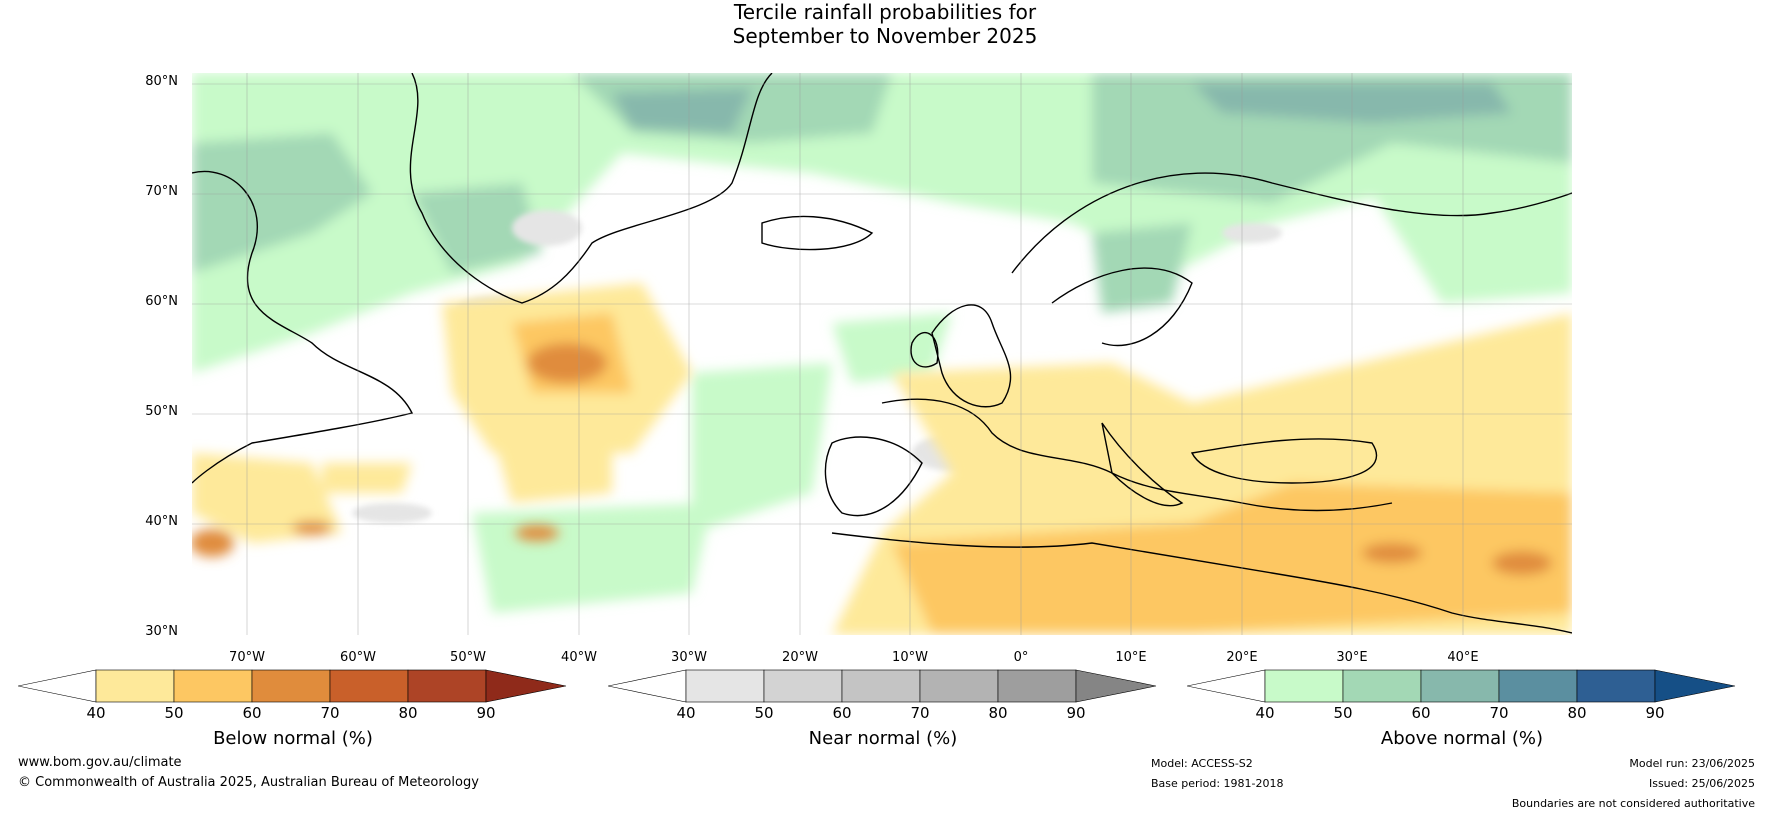  I want to click on lon-label: 30°W, so click(689, 657).